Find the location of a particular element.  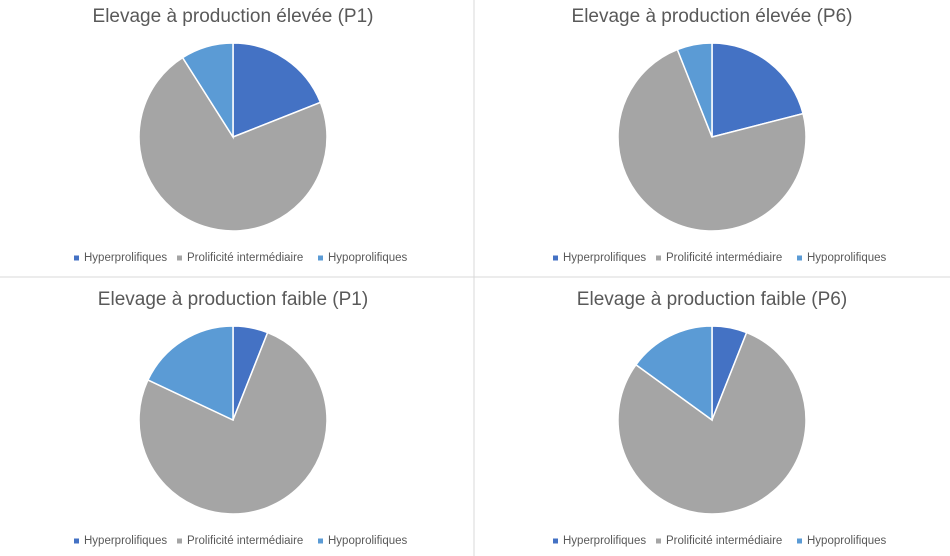

chart-title: Elevage à production faible (P6) is located at coordinates (712, 299).